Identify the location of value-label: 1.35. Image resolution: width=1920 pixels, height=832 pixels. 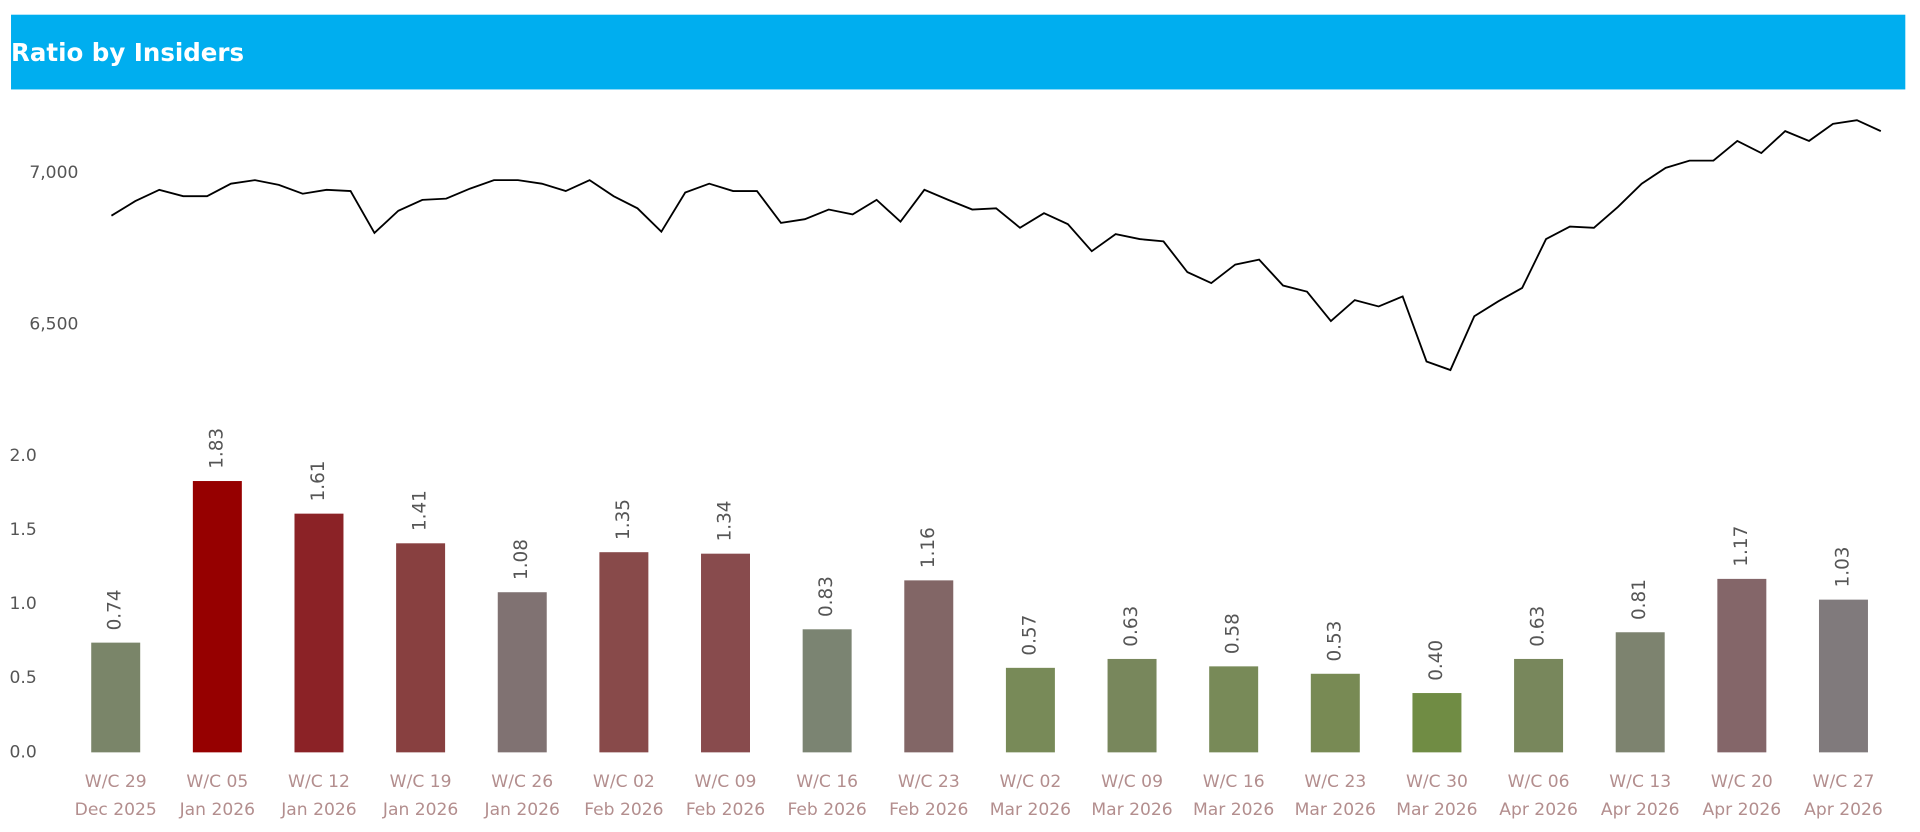
(623, 519).